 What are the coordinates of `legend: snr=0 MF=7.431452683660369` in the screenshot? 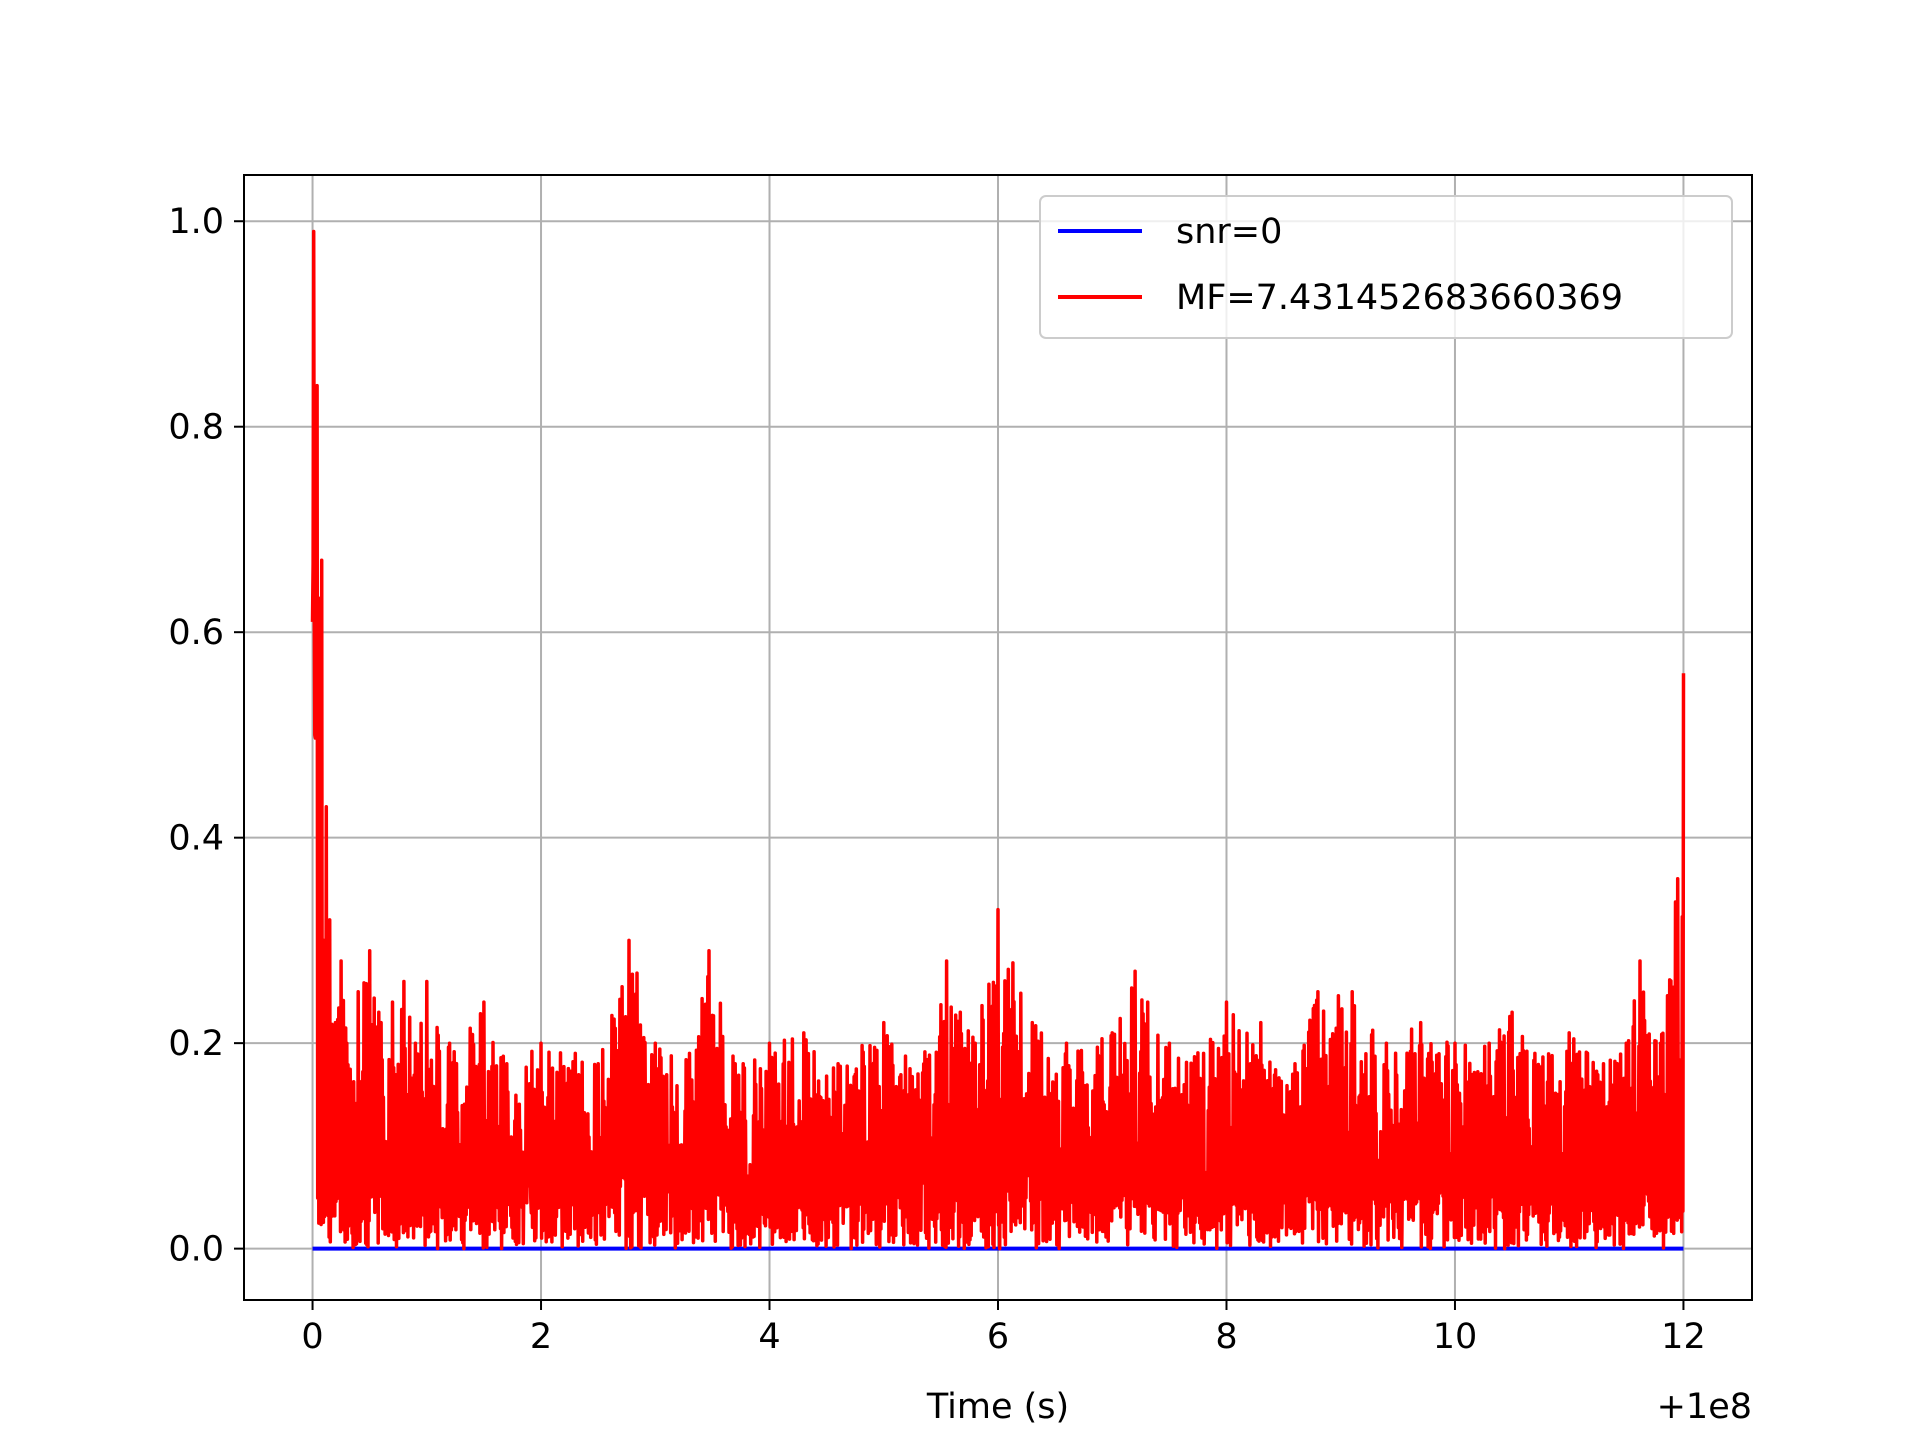 It's located at (1386, 267).